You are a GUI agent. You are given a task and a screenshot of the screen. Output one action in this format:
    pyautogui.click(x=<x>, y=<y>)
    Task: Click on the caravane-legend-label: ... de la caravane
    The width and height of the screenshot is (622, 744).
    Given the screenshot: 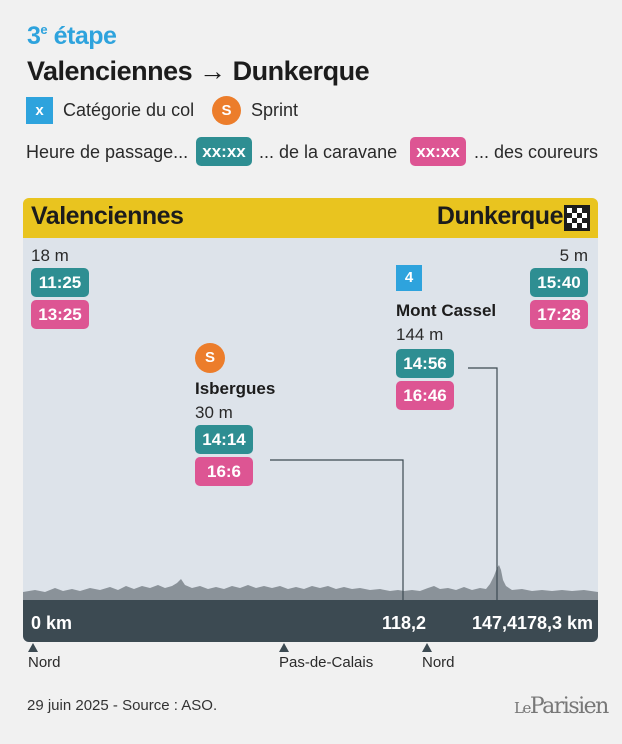 What is the action you would take?
    pyautogui.click(x=328, y=152)
    